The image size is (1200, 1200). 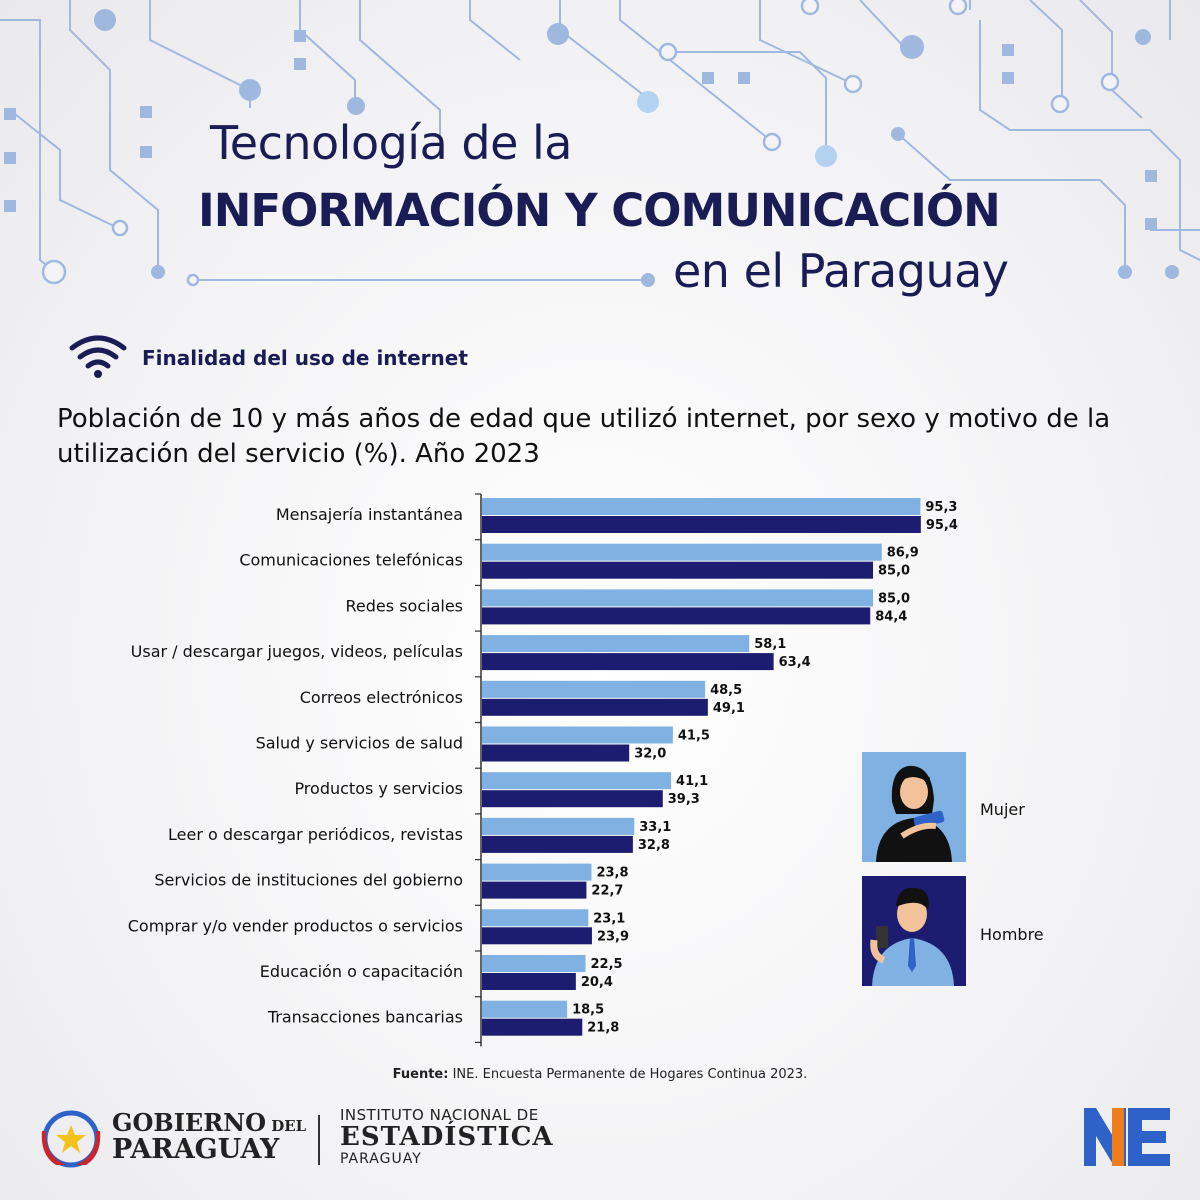 I want to click on category-label: Mensajería instantánea, so click(x=369, y=514).